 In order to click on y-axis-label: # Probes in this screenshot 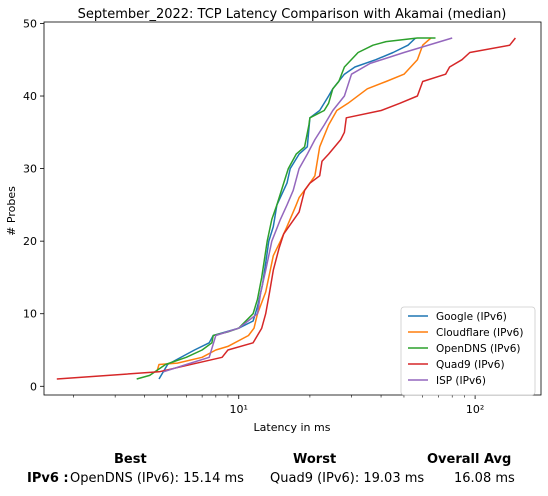, I will do `click(11, 211)`.